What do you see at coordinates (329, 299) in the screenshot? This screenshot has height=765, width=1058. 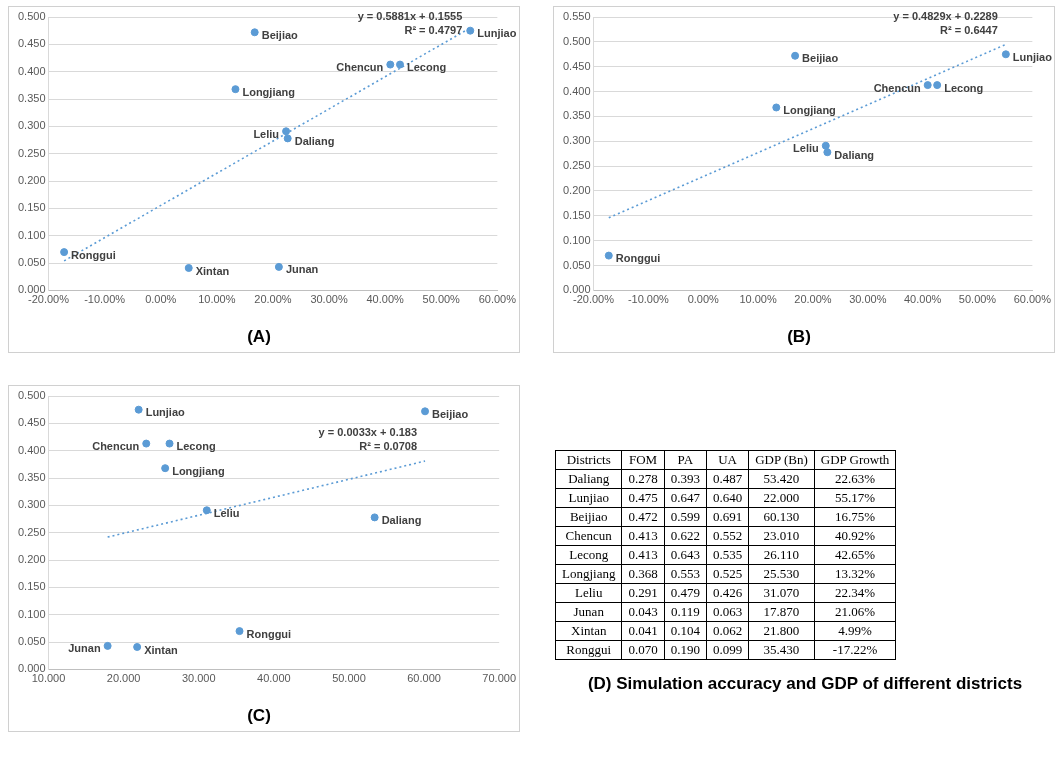 I see `x-tick-label: 30.00%` at bounding box center [329, 299].